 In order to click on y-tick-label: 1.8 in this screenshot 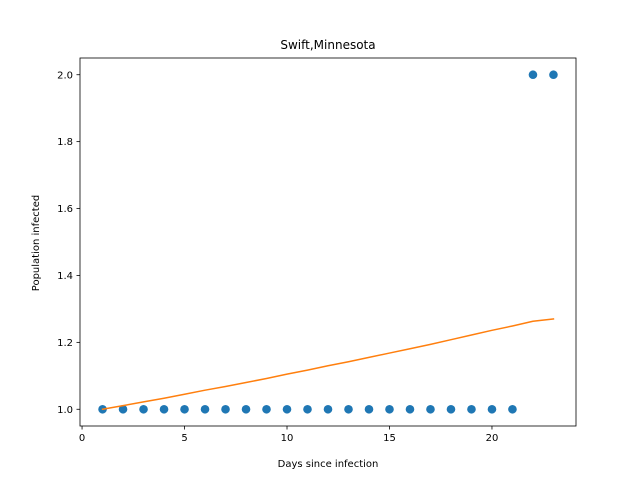, I will do `click(65, 142)`.